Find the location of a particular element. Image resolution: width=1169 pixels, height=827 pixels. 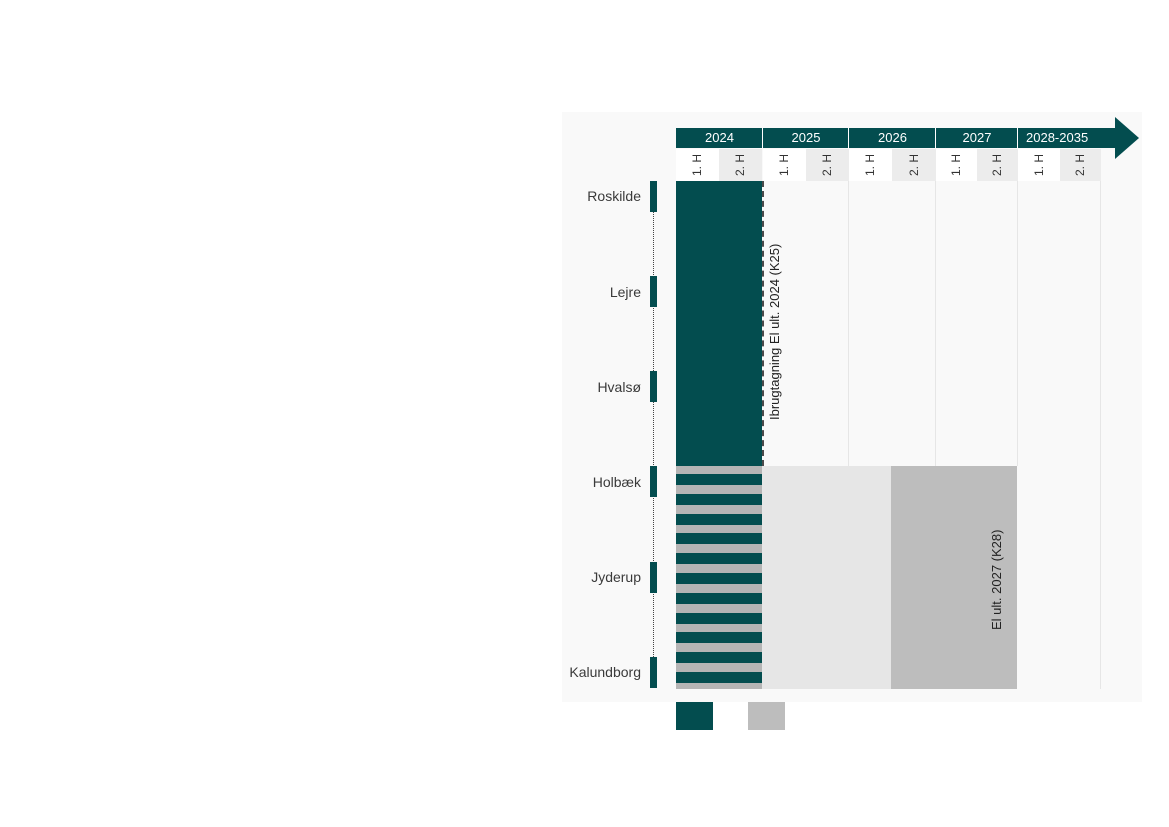

year-2025: 2025 is located at coordinates (805, 138).